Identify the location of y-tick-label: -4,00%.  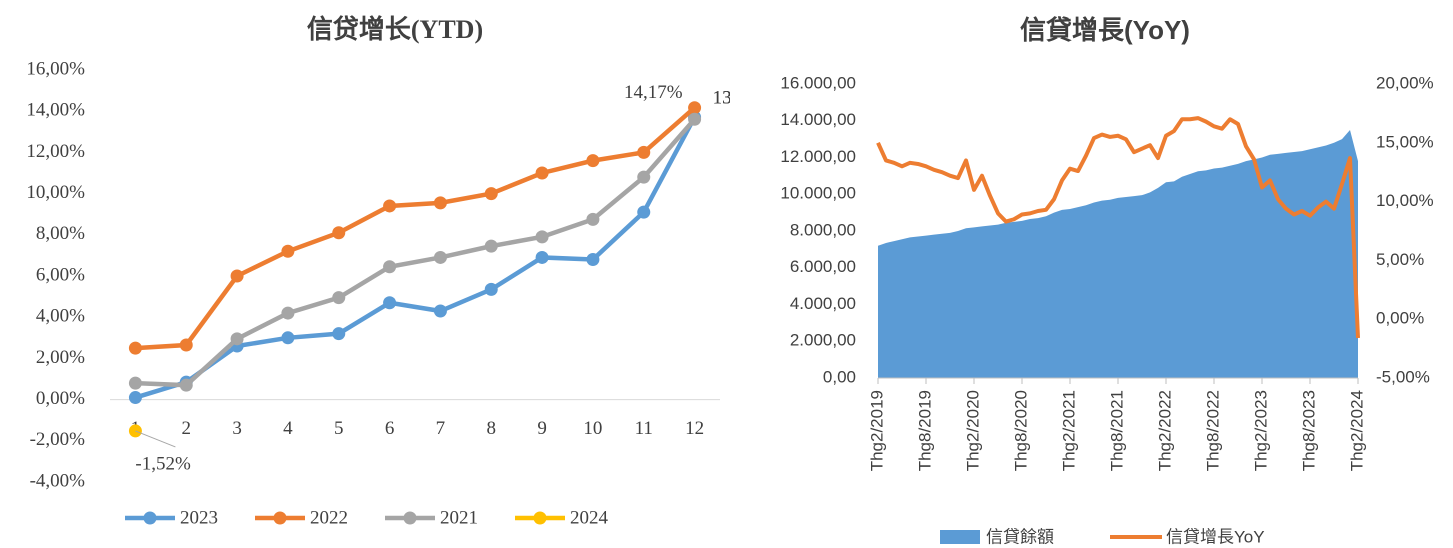
(58, 480).